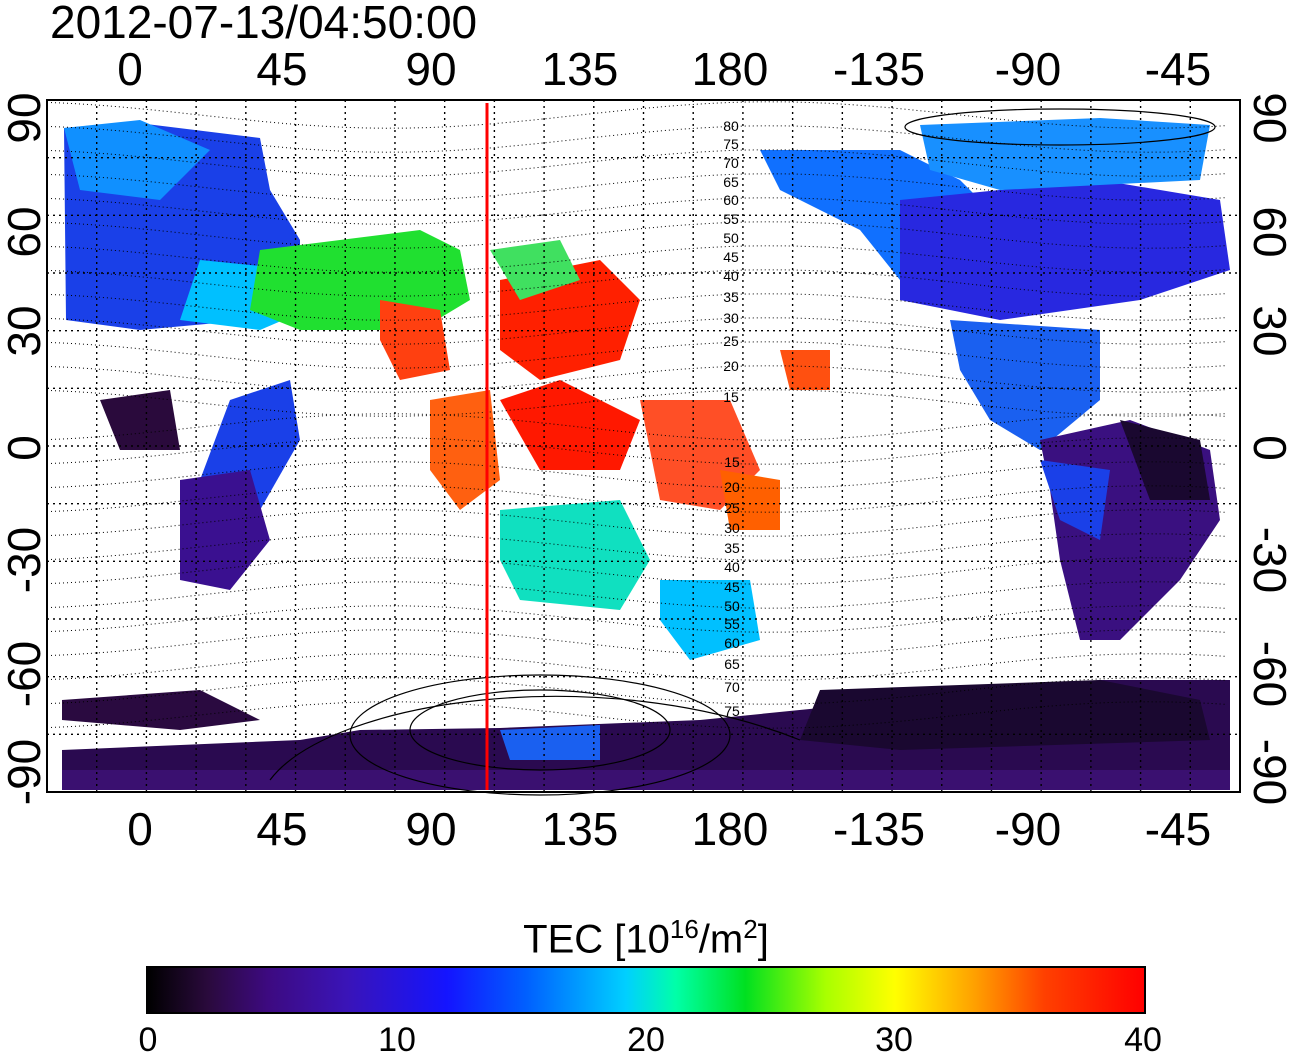 The width and height of the screenshot is (1292, 1059). What do you see at coordinates (1143, 1040) in the screenshot?
I see `colorbar-tick: 40` at bounding box center [1143, 1040].